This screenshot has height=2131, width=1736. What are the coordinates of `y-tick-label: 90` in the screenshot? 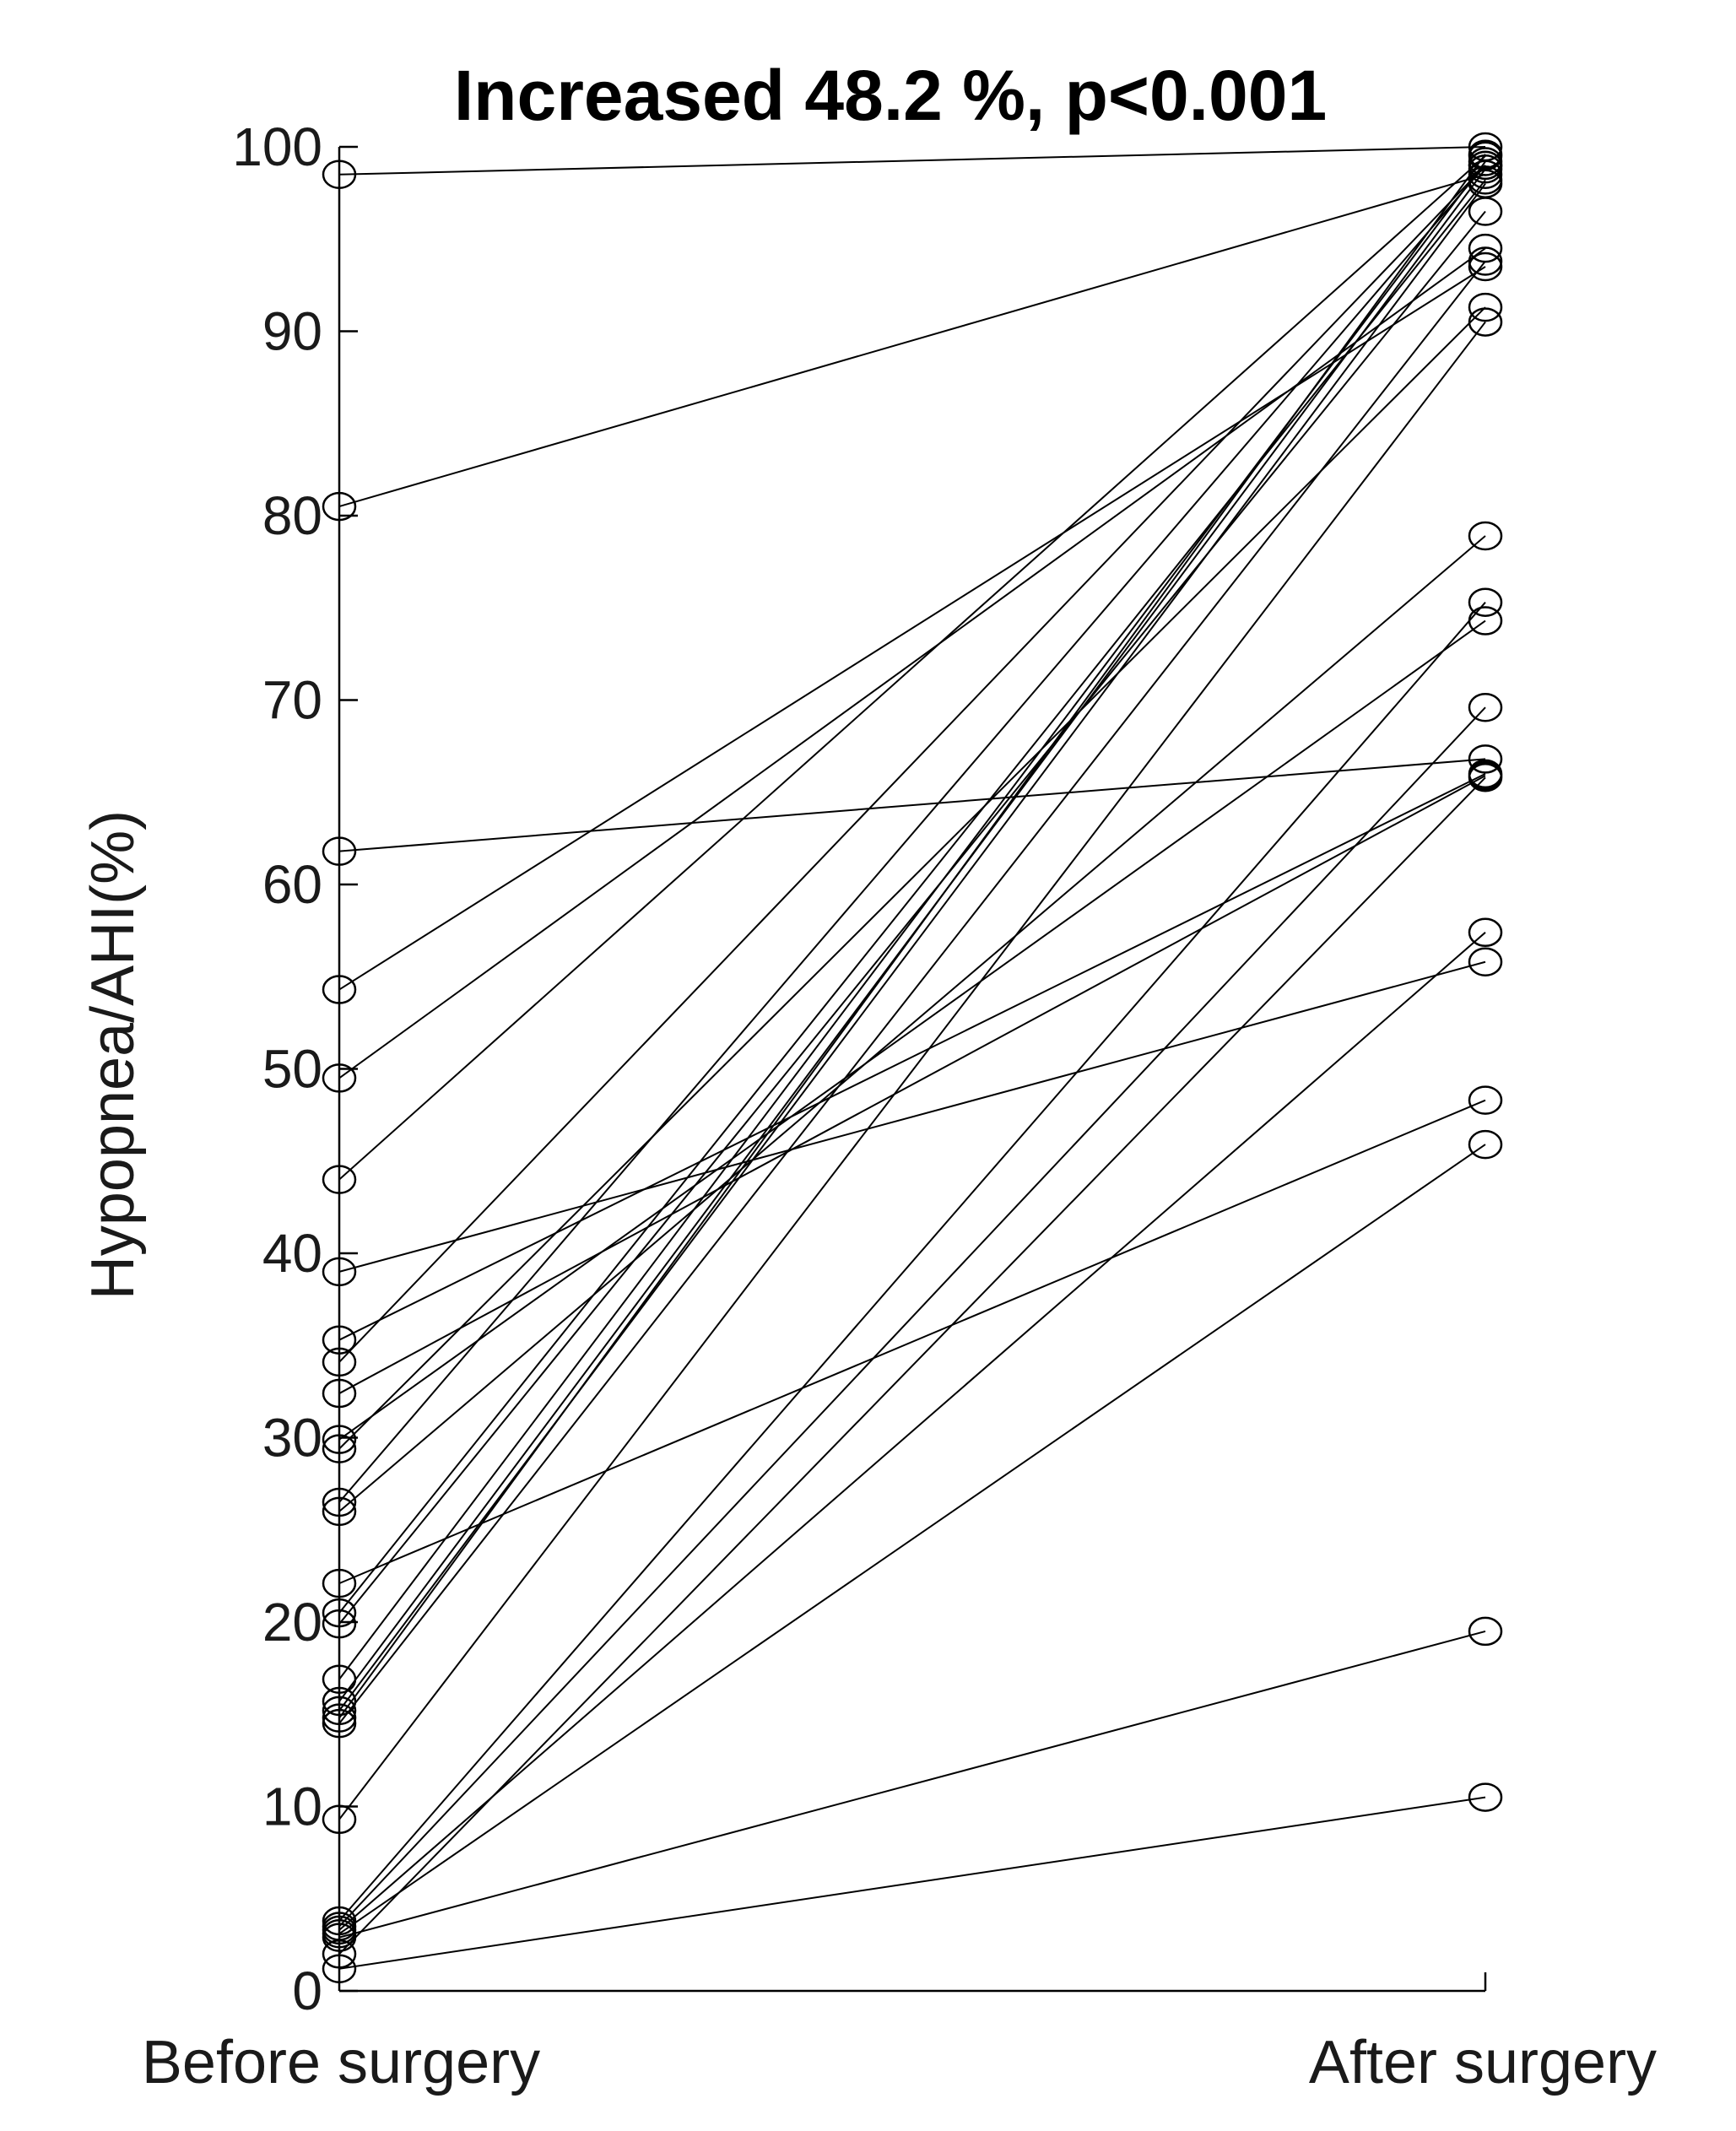 It's located at (292, 331).